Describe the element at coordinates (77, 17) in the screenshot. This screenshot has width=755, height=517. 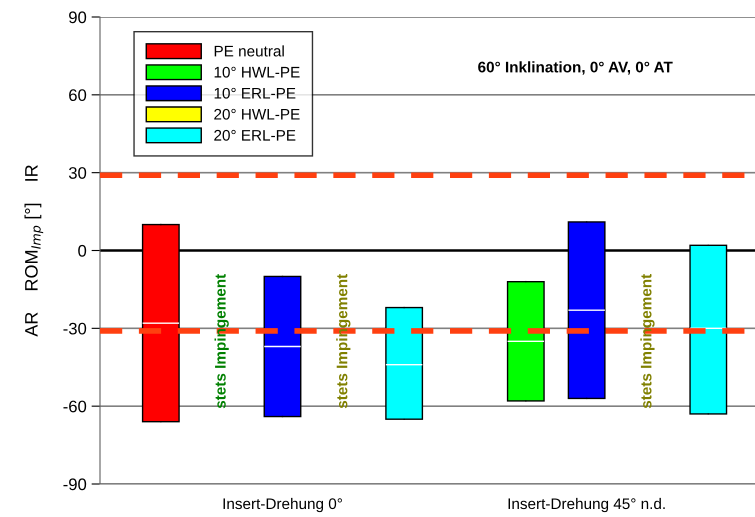
I see `y-tick-label: 90` at that location.